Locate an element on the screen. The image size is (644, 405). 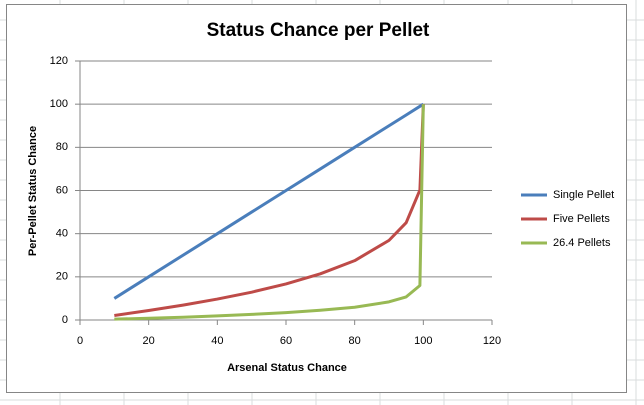
x-tick-label: 60 is located at coordinates (286, 341).